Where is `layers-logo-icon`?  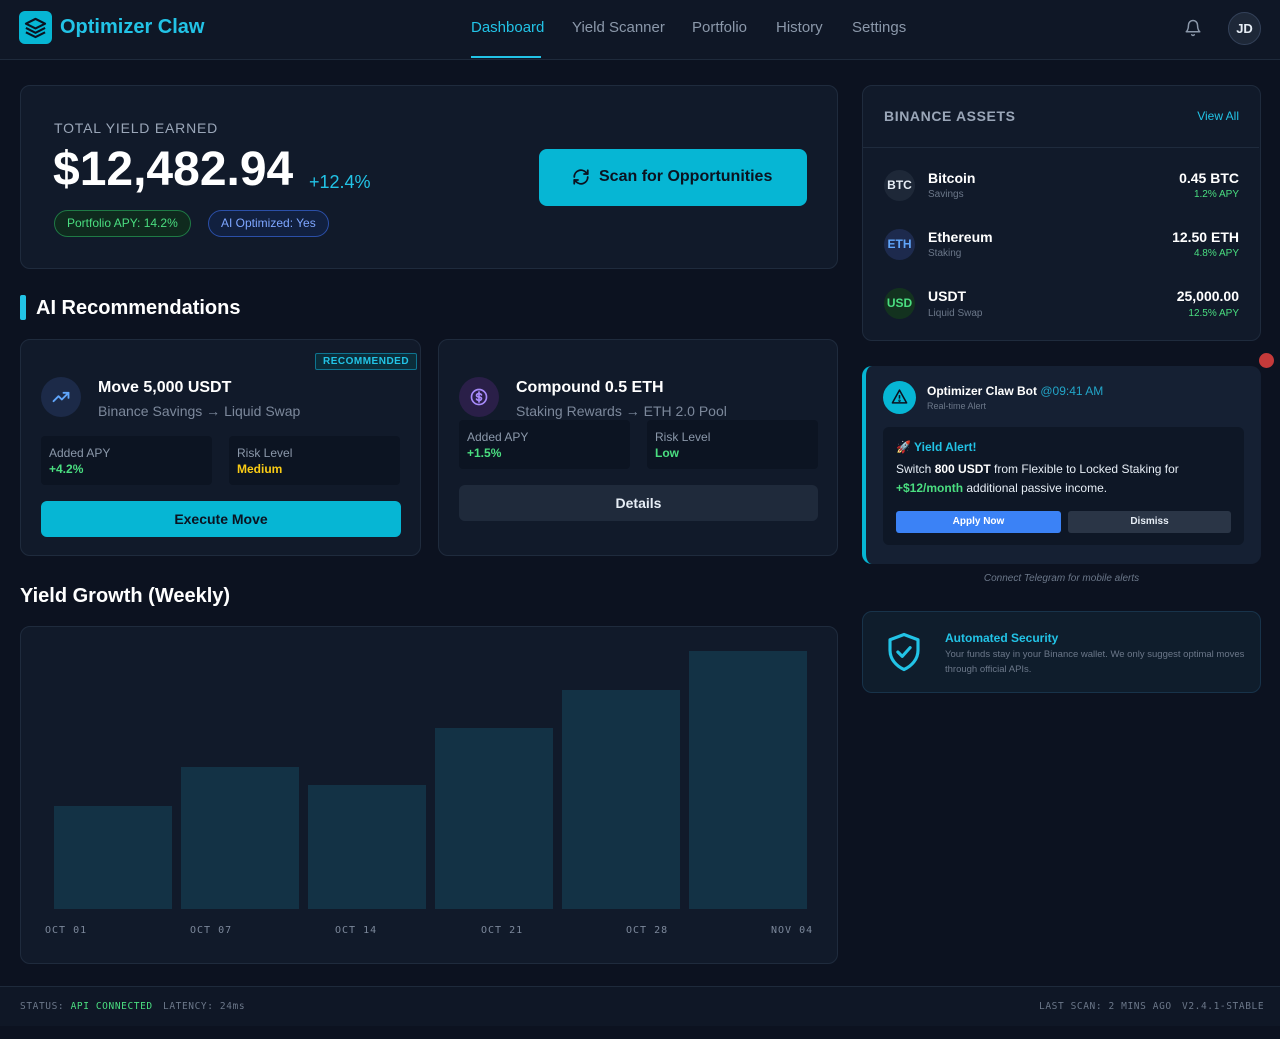
layers-logo-icon is located at coordinates (35, 27).